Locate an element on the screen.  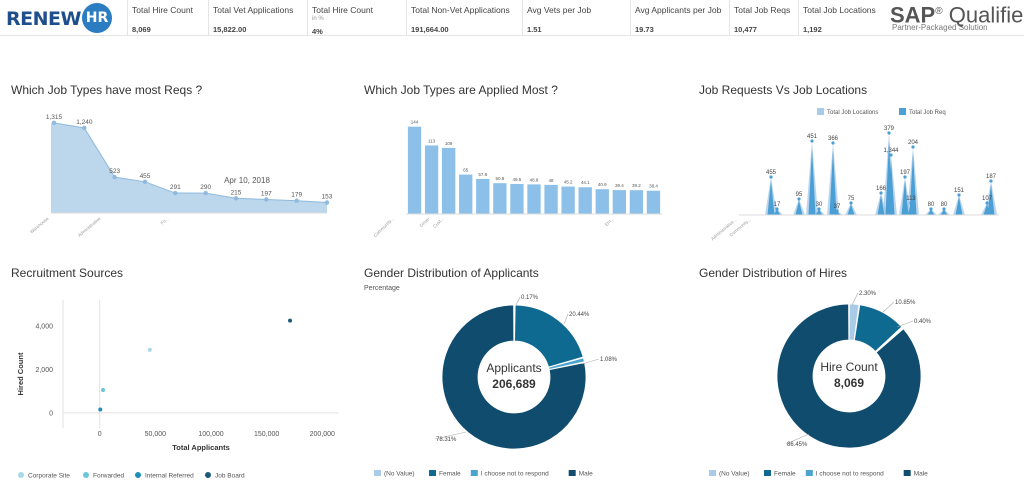
kpi-total-job-reqs: Total Job Reqs 10,477 is located at coordinates (763, 18).